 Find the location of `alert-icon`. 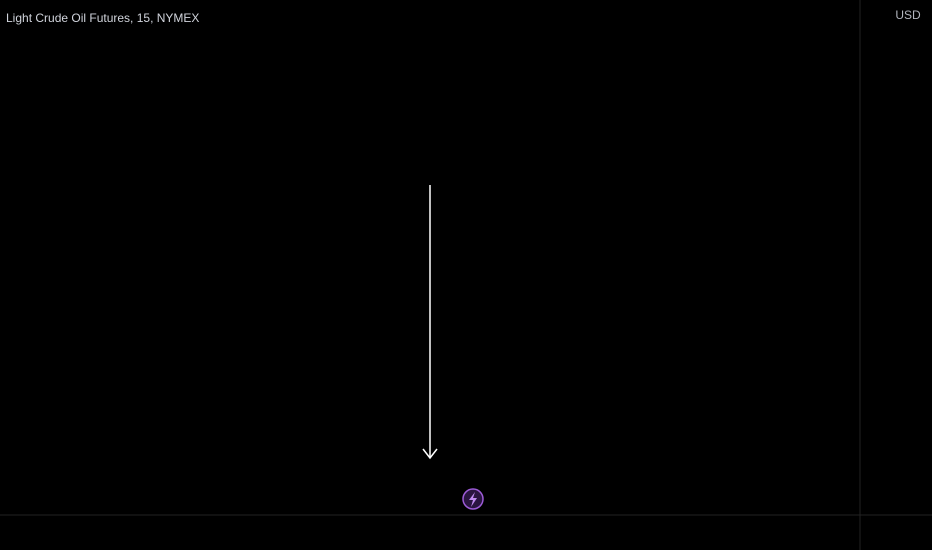

alert-icon is located at coordinates (473, 499).